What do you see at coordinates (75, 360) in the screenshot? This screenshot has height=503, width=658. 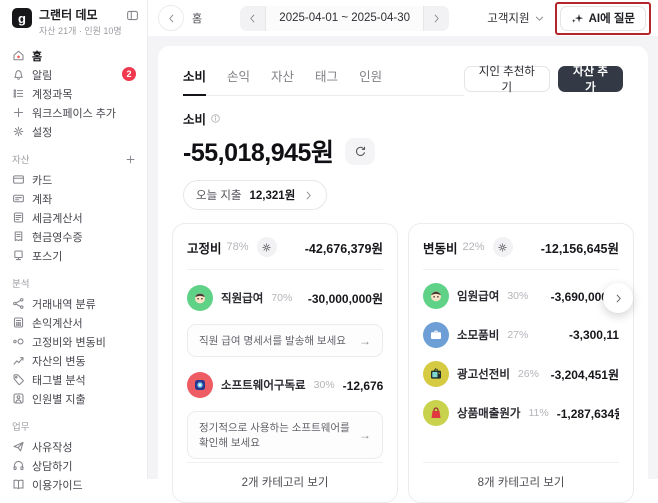 I see `sidebar-item-asset-changes: 자산의 변동` at bounding box center [75, 360].